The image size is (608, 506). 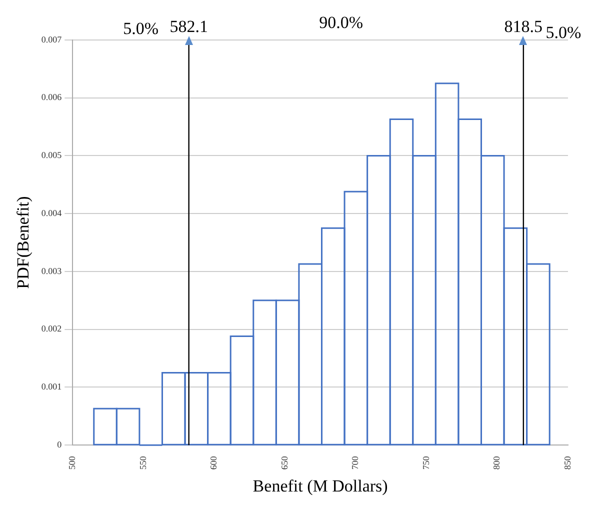 I want to click on text: 90.0%, so click(x=341, y=22).